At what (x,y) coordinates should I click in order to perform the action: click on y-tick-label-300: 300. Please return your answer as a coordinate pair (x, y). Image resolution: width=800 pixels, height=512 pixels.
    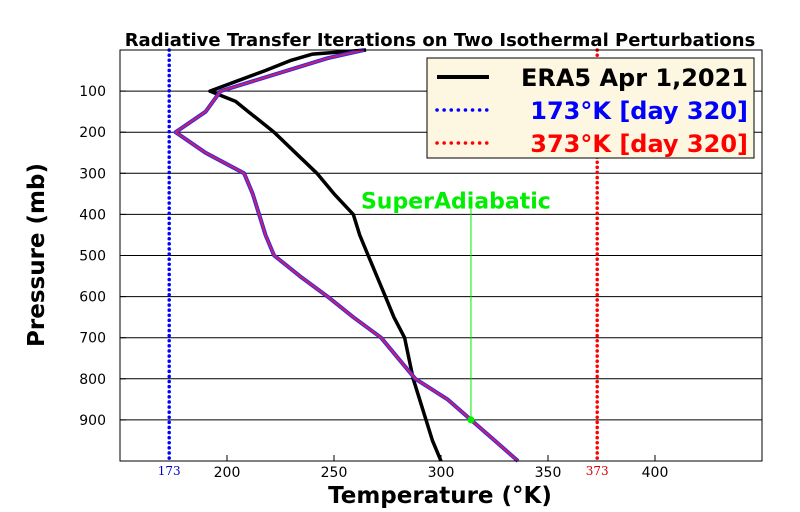
    Looking at the image, I should click on (92, 174).